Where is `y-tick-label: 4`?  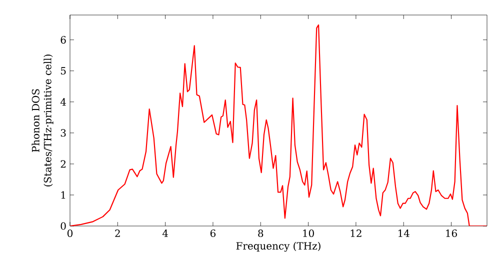 y-tick-label: 4 is located at coordinates (63, 102).